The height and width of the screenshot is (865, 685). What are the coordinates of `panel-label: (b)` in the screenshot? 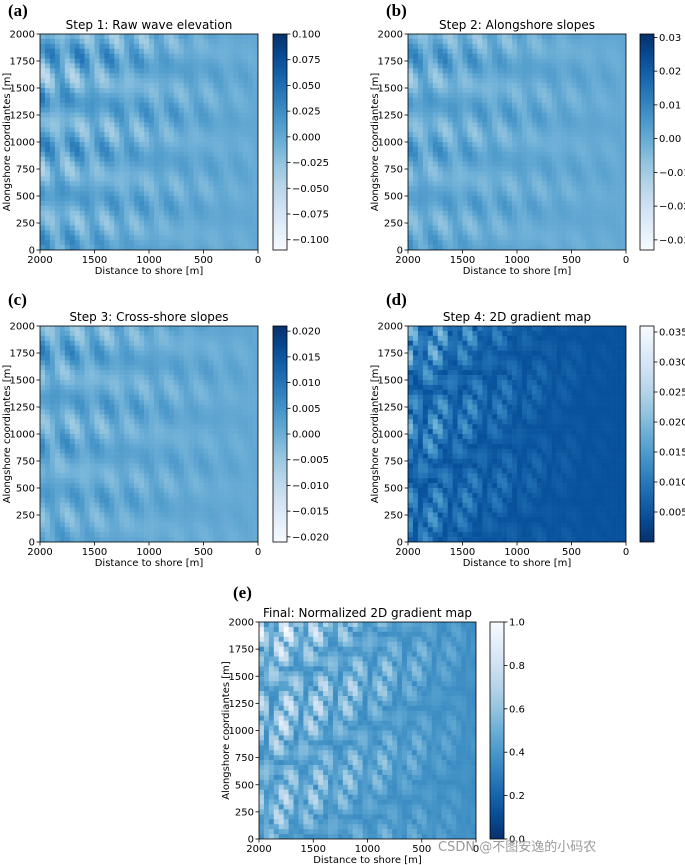 It's located at (396, 10).